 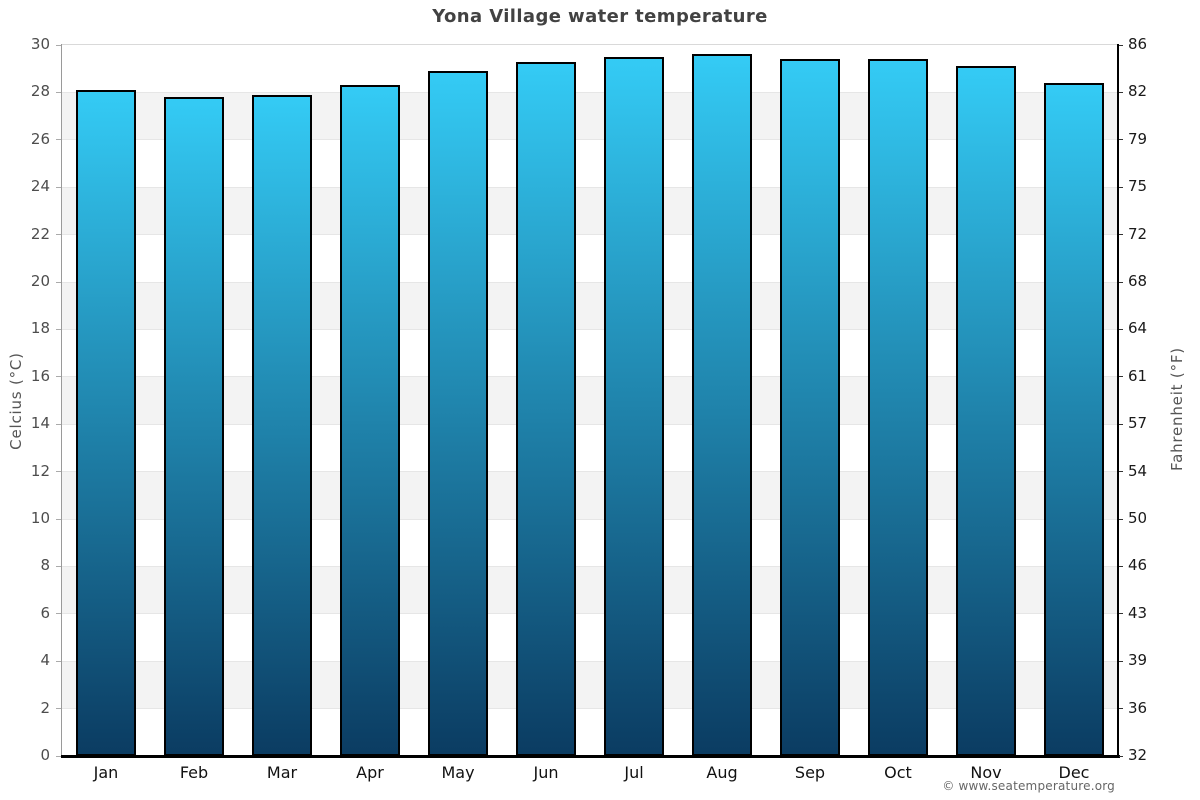 I want to click on y-tick-label-celsius: 10, so click(x=40, y=518).